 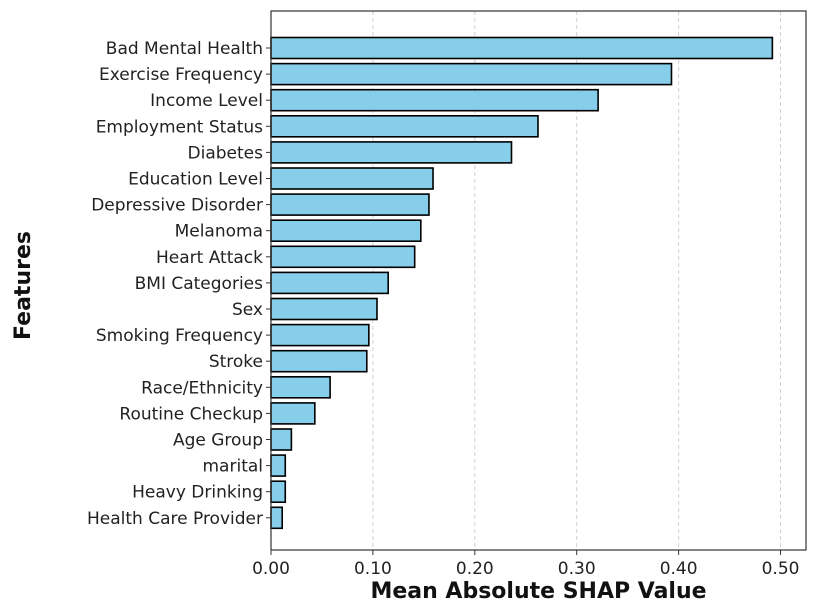 I want to click on y-tick-label: Employment Status, so click(x=179, y=127).